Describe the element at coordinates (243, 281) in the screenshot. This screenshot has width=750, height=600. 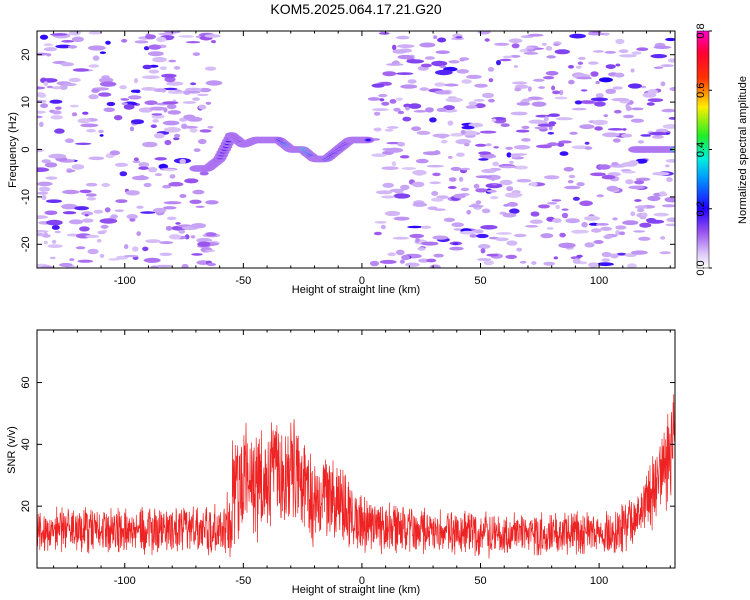
I see `x-tick-label: -50` at that location.